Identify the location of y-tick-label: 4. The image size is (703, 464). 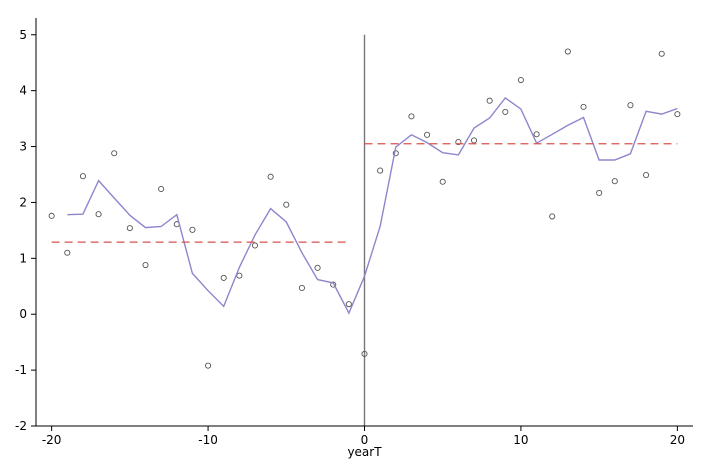
(23, 91).